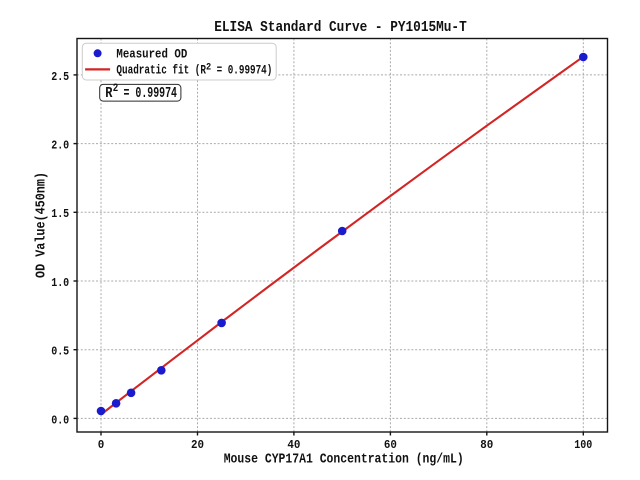 The image size is (640, 480). I want to click on svg-text: 60, so click(390, 445).